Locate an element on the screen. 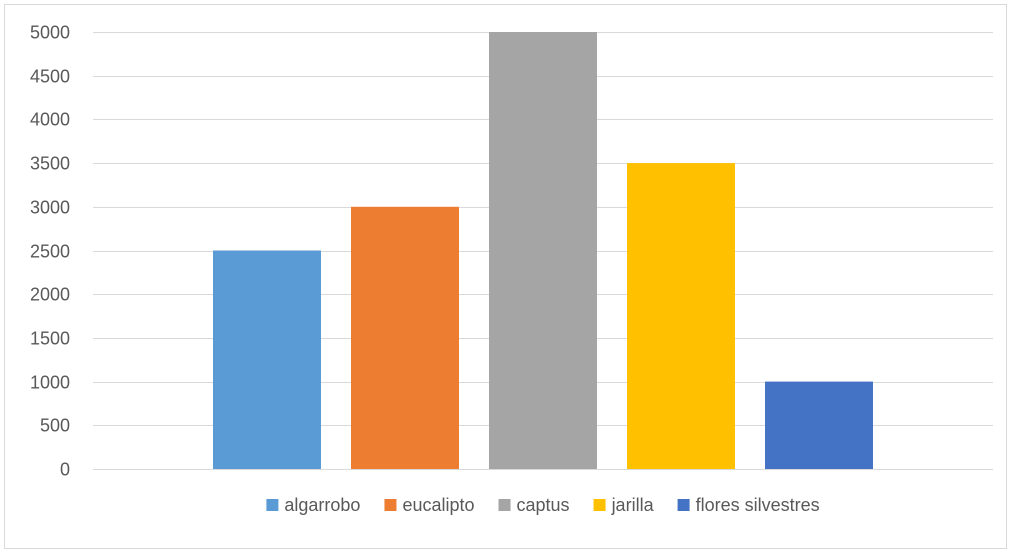 This screenshot has height=553, width=1011. y-tick-label: 5000 is located at coordinates (50, 33).